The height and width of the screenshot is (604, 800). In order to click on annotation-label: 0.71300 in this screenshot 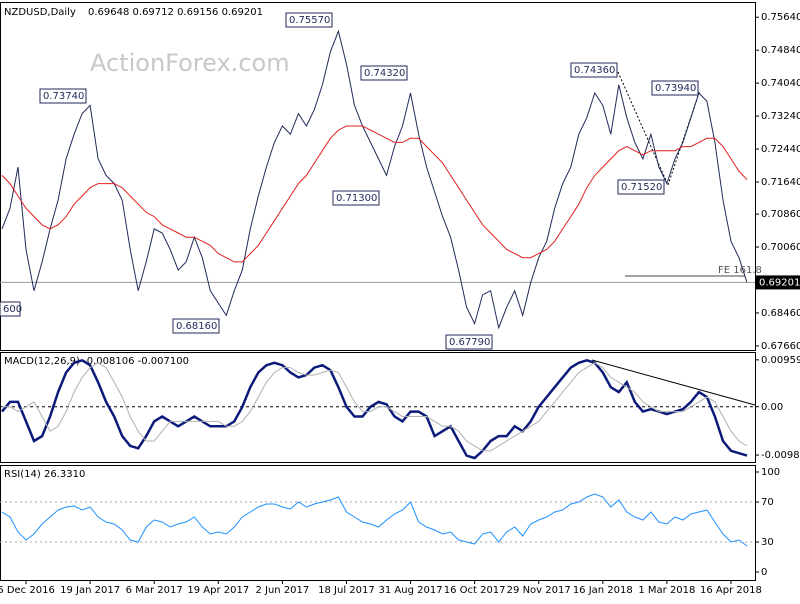, I will do `click(356, 198)`.